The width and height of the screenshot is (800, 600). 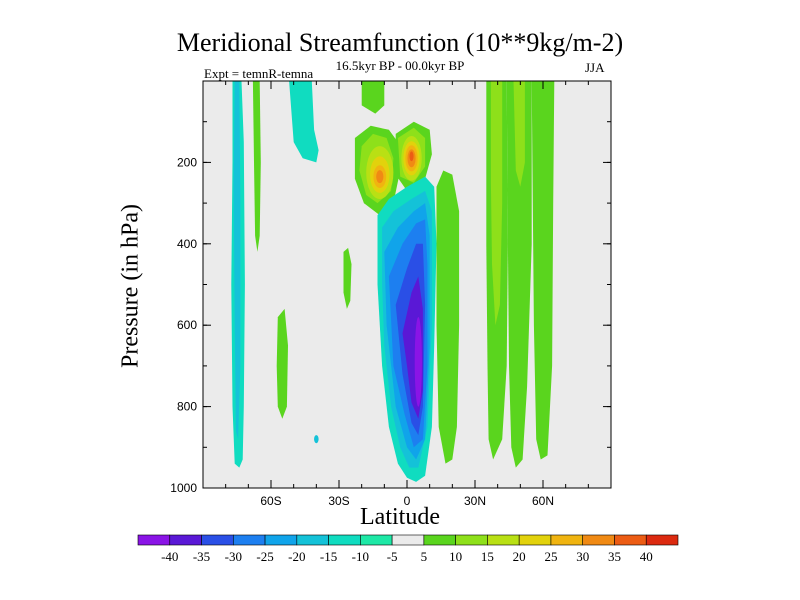 What do you see at coordinates (169, 556) in the screenshot?
I see `colorbar-label: -40` at bounding box center [169, 556].